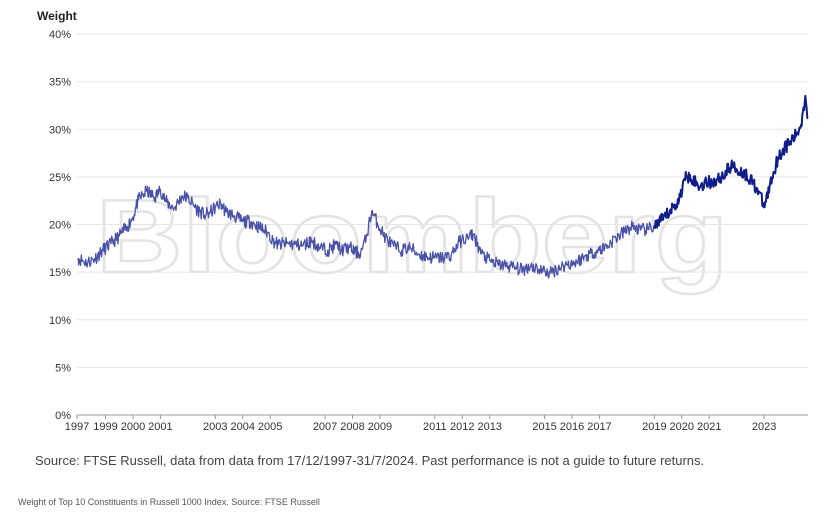  What do you see at coordinates (489, 427) in the screenshot?
I see `x-tick-label: 2013` at bounding box center [489, 427].